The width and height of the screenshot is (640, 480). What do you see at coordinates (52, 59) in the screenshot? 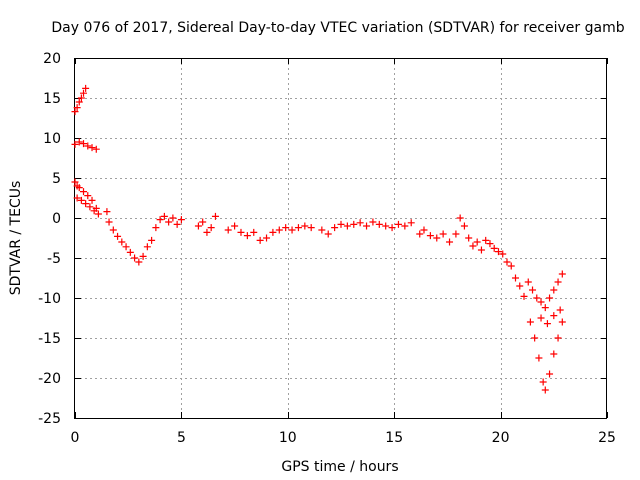
I see `y-tick-label: 20` at bounding box center [52, 59].